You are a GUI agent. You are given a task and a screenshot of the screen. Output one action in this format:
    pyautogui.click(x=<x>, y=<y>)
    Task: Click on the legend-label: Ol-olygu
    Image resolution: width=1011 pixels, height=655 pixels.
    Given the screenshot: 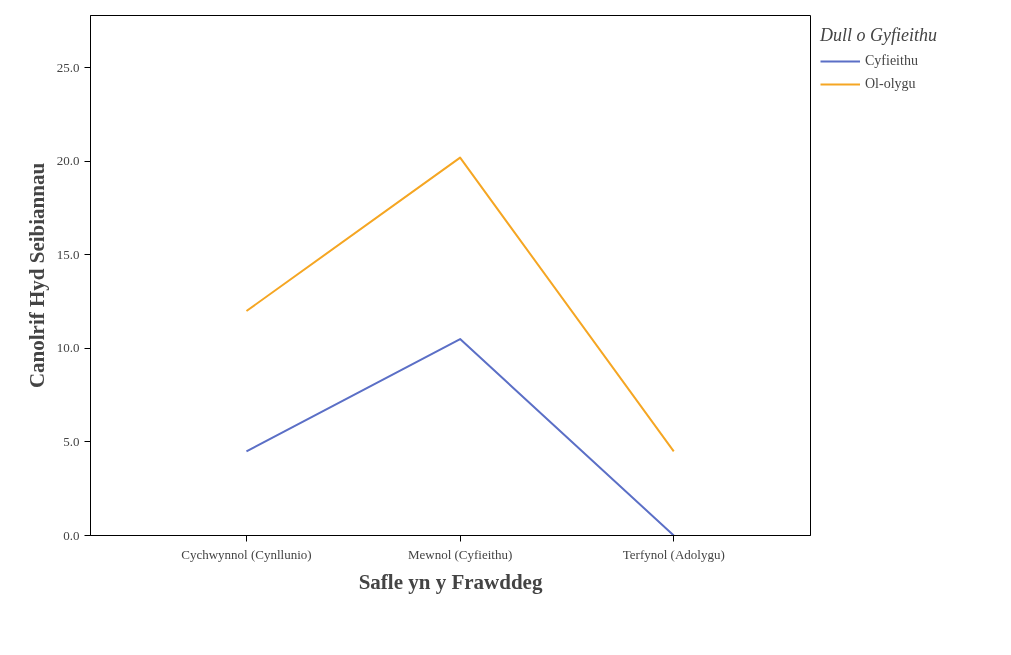 What is the action you would take?
    pyautogui.click(x=890, y=84)
    